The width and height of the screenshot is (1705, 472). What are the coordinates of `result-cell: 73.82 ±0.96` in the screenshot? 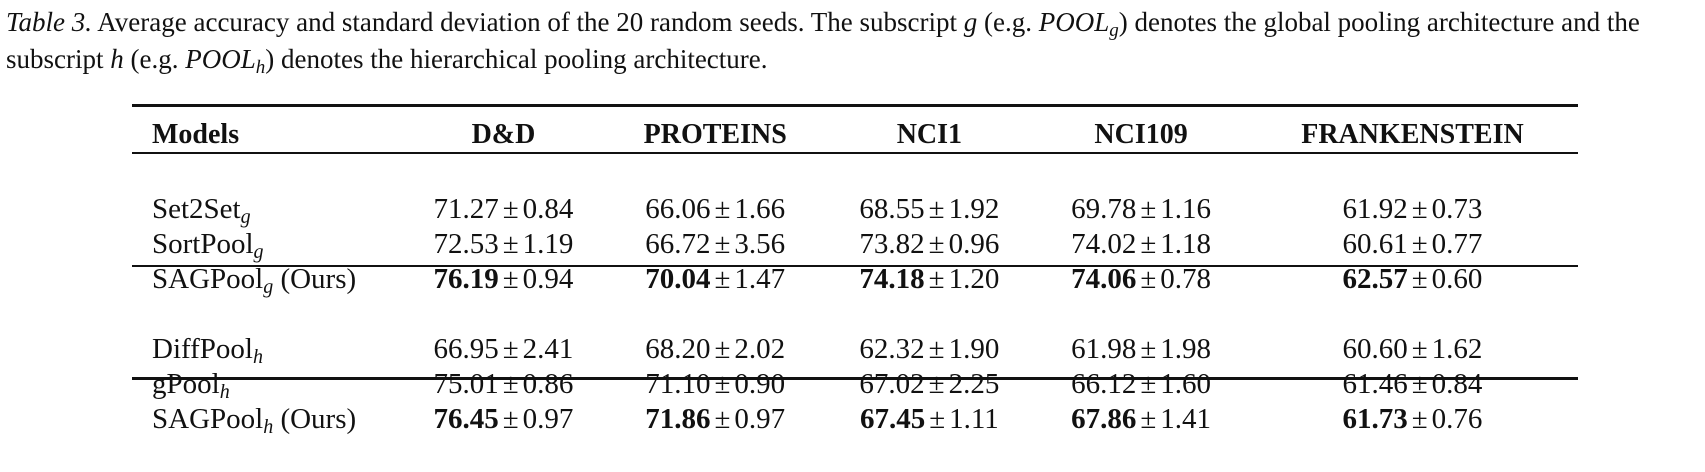 It's located at (930, 244).